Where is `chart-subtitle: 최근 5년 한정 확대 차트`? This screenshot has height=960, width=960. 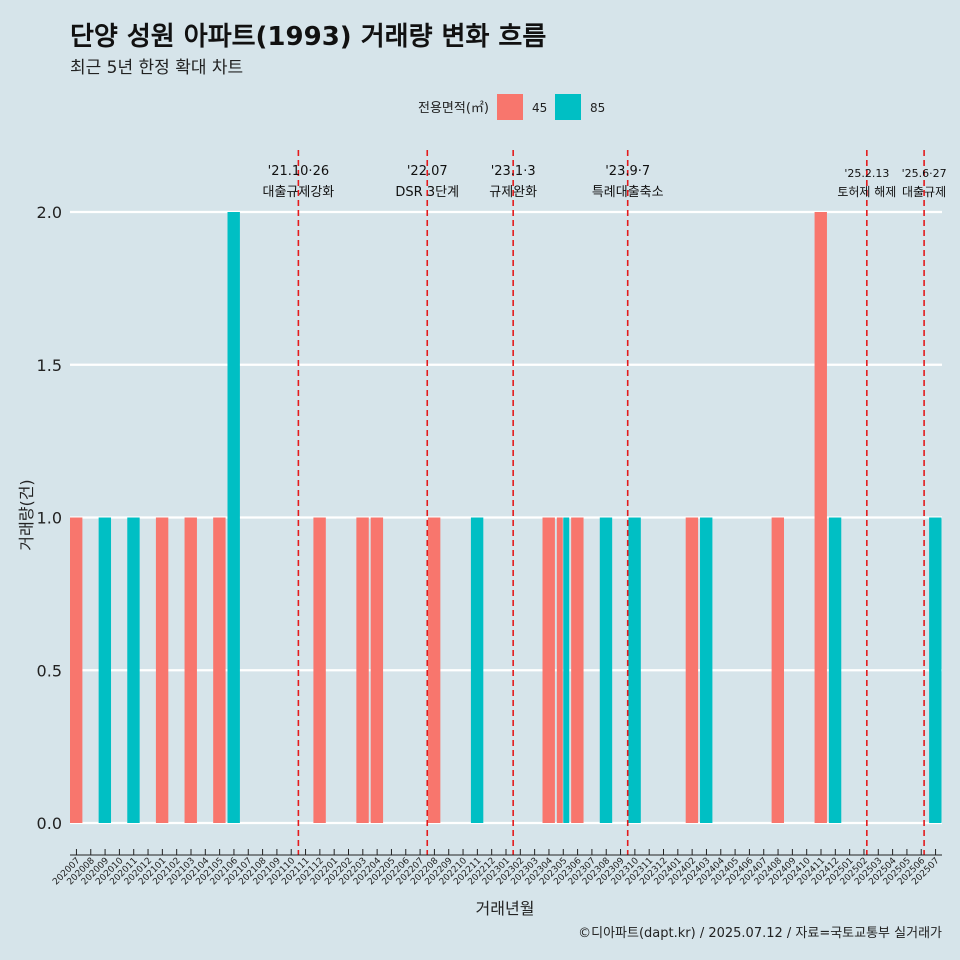
chart-subtitle: 최근 5년 한정 확대 차트 is located at coordinates (157, 68).